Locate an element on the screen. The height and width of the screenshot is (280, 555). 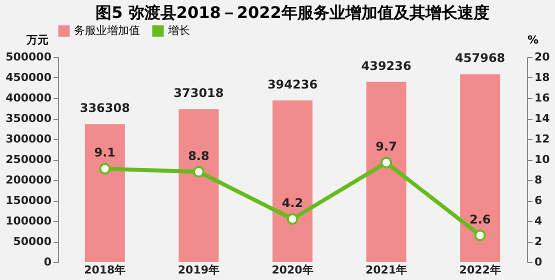
x-tick-label: 2022年 is located at coordinates (480, 270).